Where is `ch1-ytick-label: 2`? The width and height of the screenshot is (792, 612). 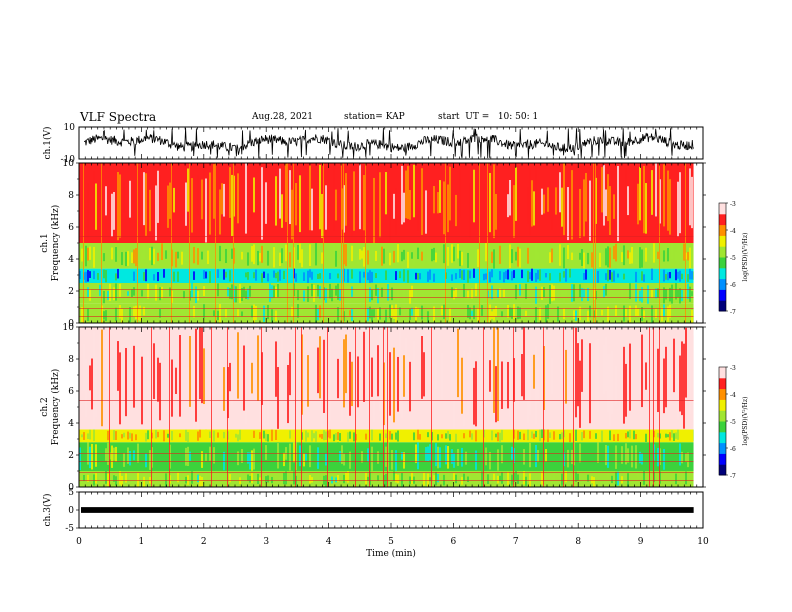
ch1-ytick-label: 2 is located at coordinates (71, 292).